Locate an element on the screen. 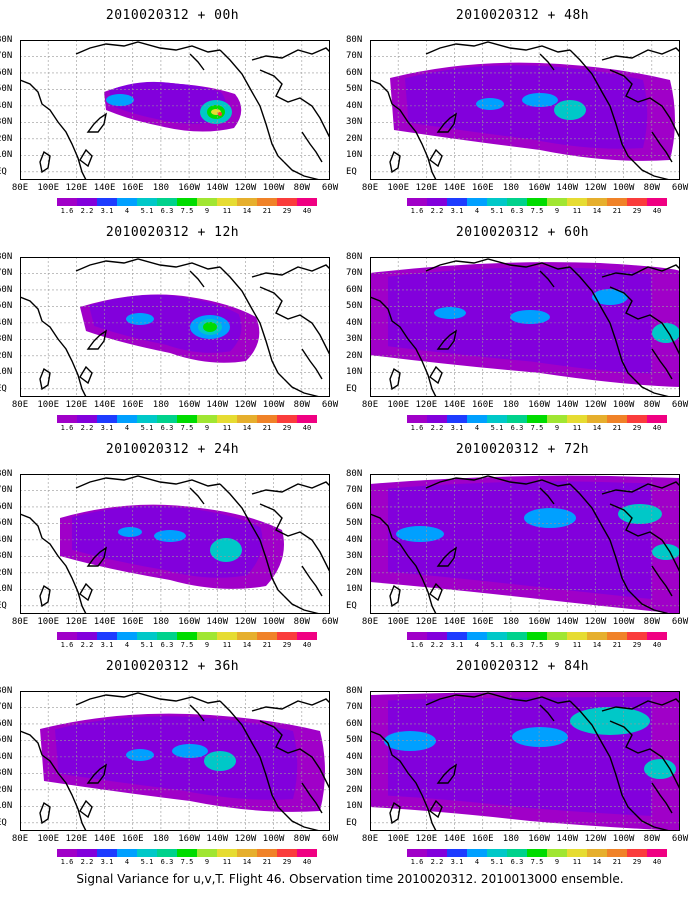 This screenshot has width=700, height=900. colorbar-label: 14 is located at coordinates (247, 428).